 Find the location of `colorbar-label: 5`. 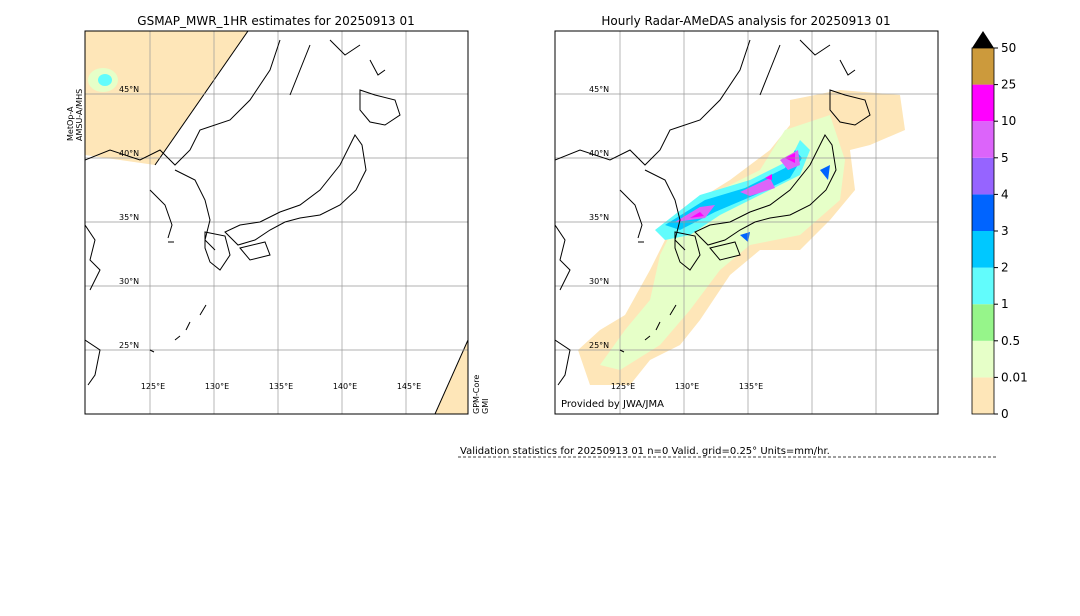

colorbar-label: 5 is located at coordinates (1005, 158).